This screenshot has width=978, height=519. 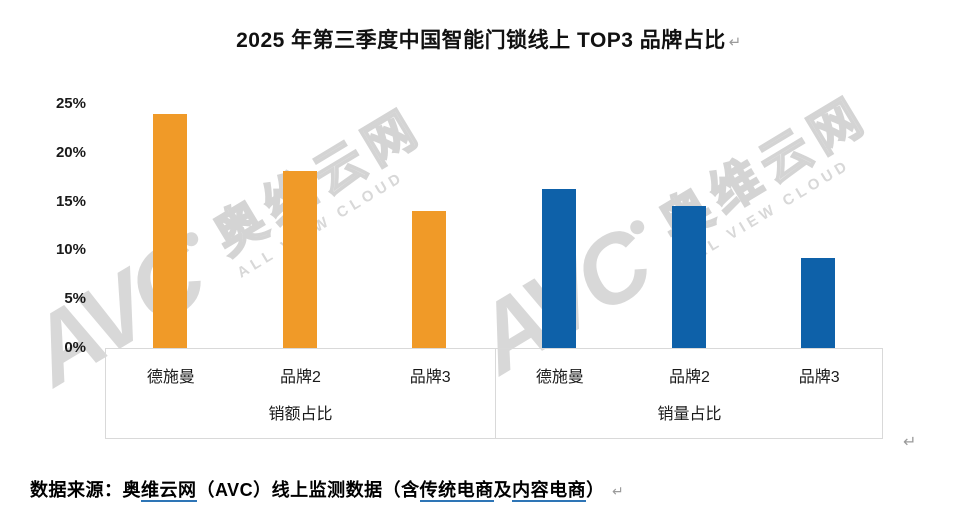 I want to click on watermark-text-column: 奥维云网 ALL VIEW CLOUD, so click(x=322, y=189).